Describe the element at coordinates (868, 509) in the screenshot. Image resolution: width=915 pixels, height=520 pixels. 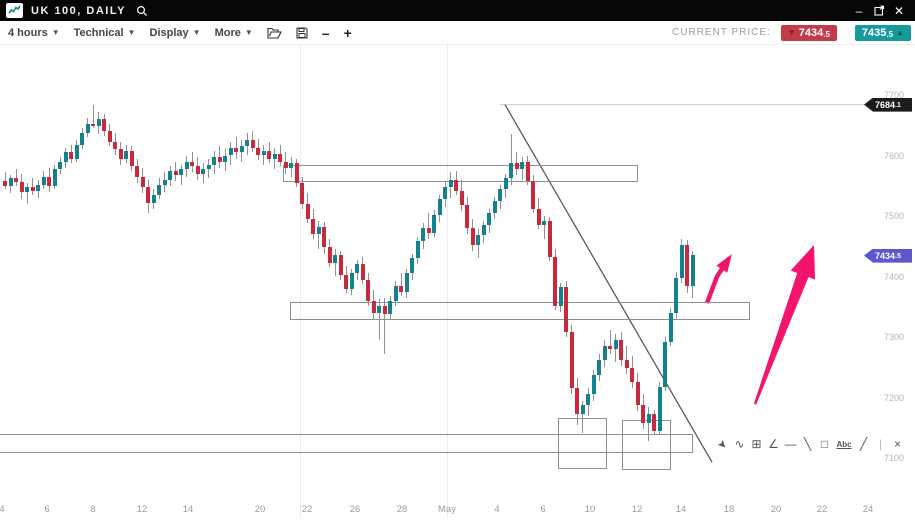
I see `time-axis-label: 24` at that location.